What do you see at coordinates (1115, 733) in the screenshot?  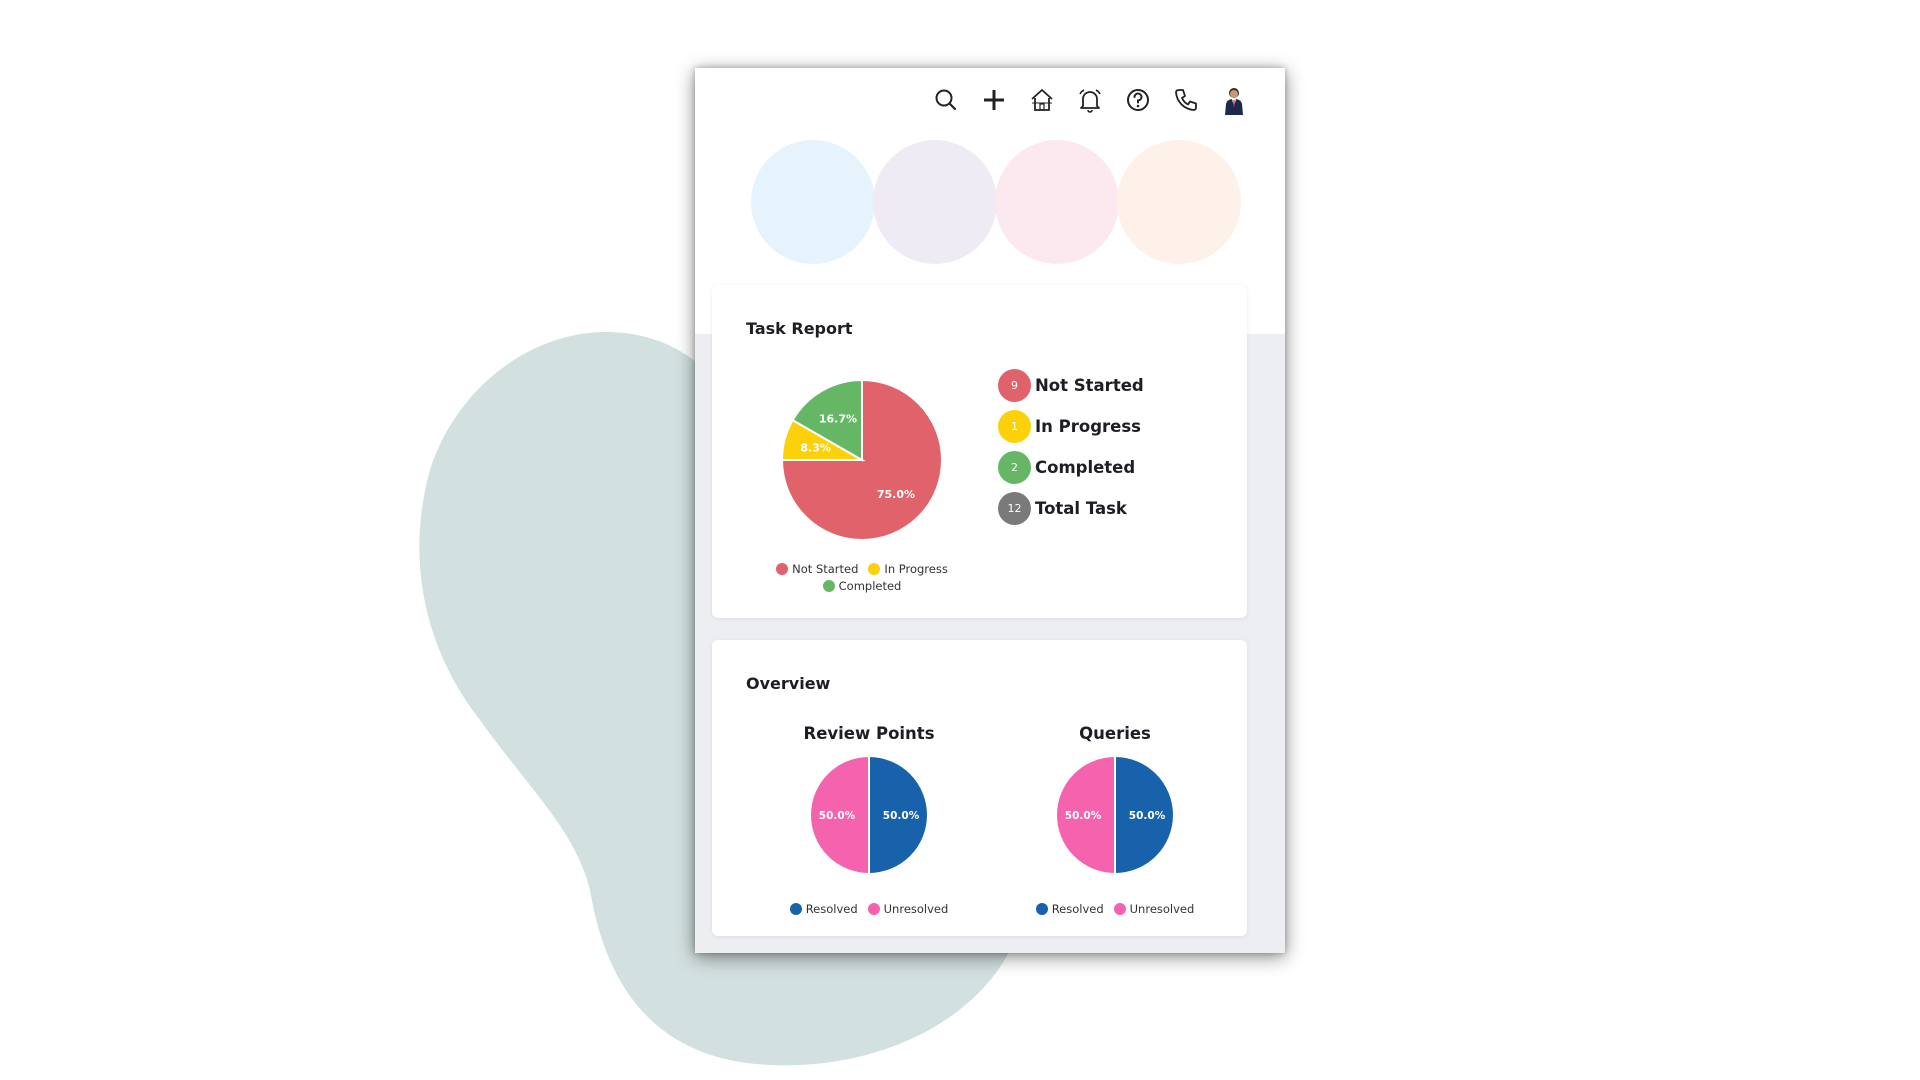 I see `queries-title: Queries` at bounding box center [1115, 733].